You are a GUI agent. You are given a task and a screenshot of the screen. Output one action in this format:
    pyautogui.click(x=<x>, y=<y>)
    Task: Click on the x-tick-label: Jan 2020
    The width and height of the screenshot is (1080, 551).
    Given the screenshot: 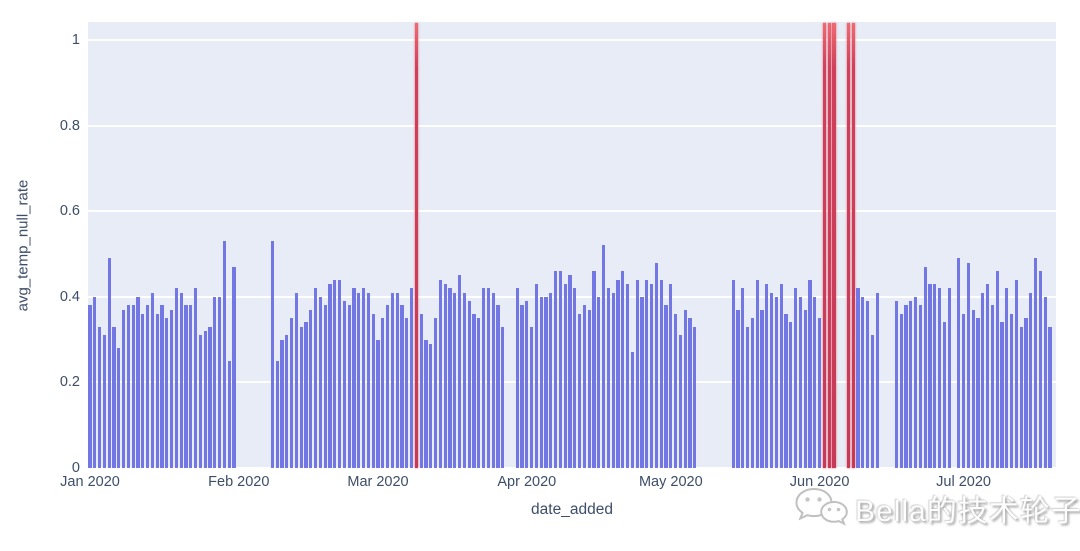 What is the action you would take?
    pyautogui.click(x=90, y=482)
    